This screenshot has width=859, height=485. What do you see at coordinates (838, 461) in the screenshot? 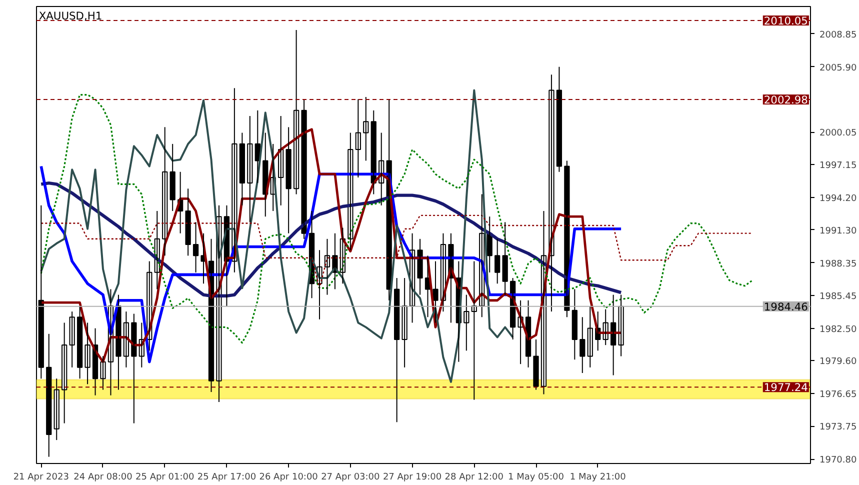
I see `y-tick-label: 1970.80` at bounding box center [838, 461].